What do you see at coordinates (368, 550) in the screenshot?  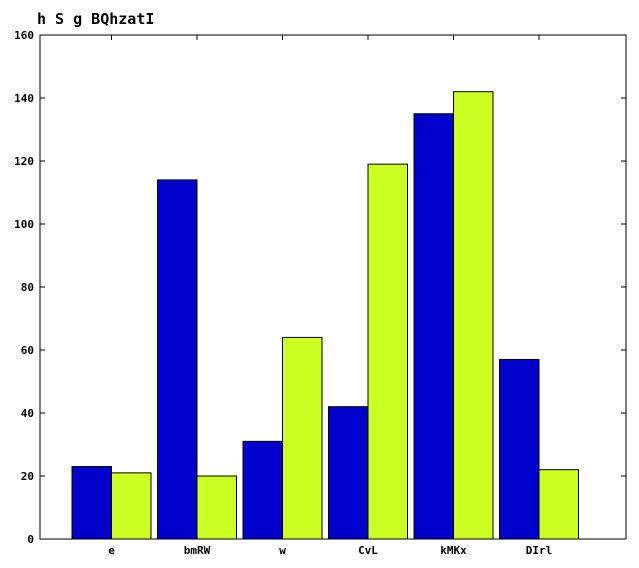 I see `x-tick-label: CvL` at bounding box center [368, 550].